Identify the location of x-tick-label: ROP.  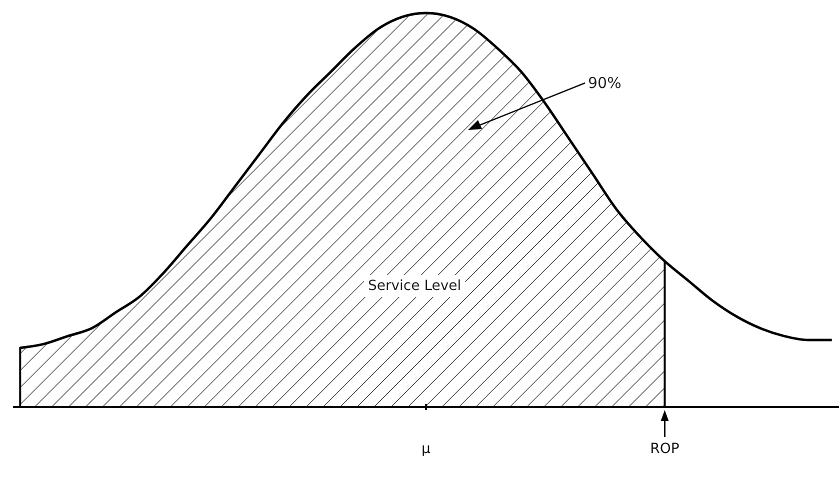
(665, 448).